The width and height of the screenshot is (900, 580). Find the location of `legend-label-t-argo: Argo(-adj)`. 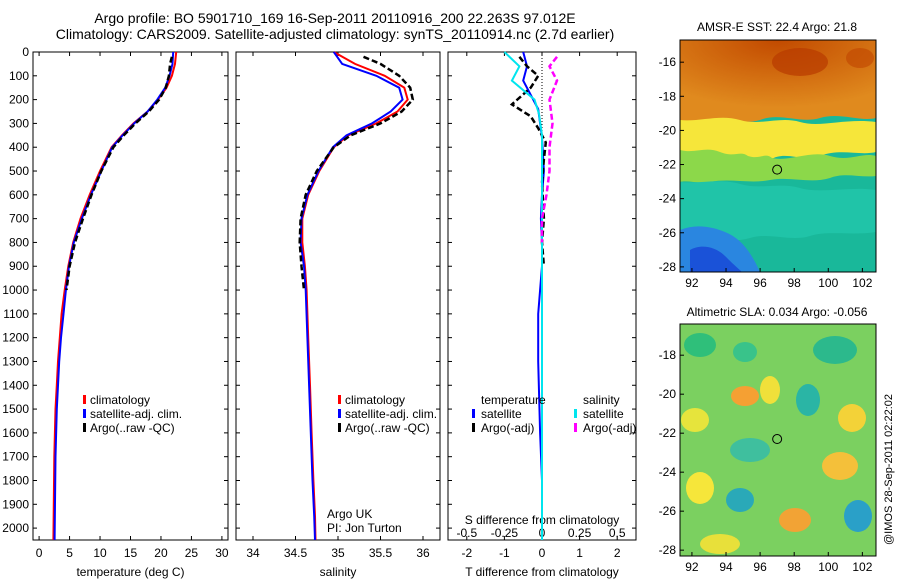

legend-label-t-argo: Argo(-adj) is located at coordinates (507, 428).